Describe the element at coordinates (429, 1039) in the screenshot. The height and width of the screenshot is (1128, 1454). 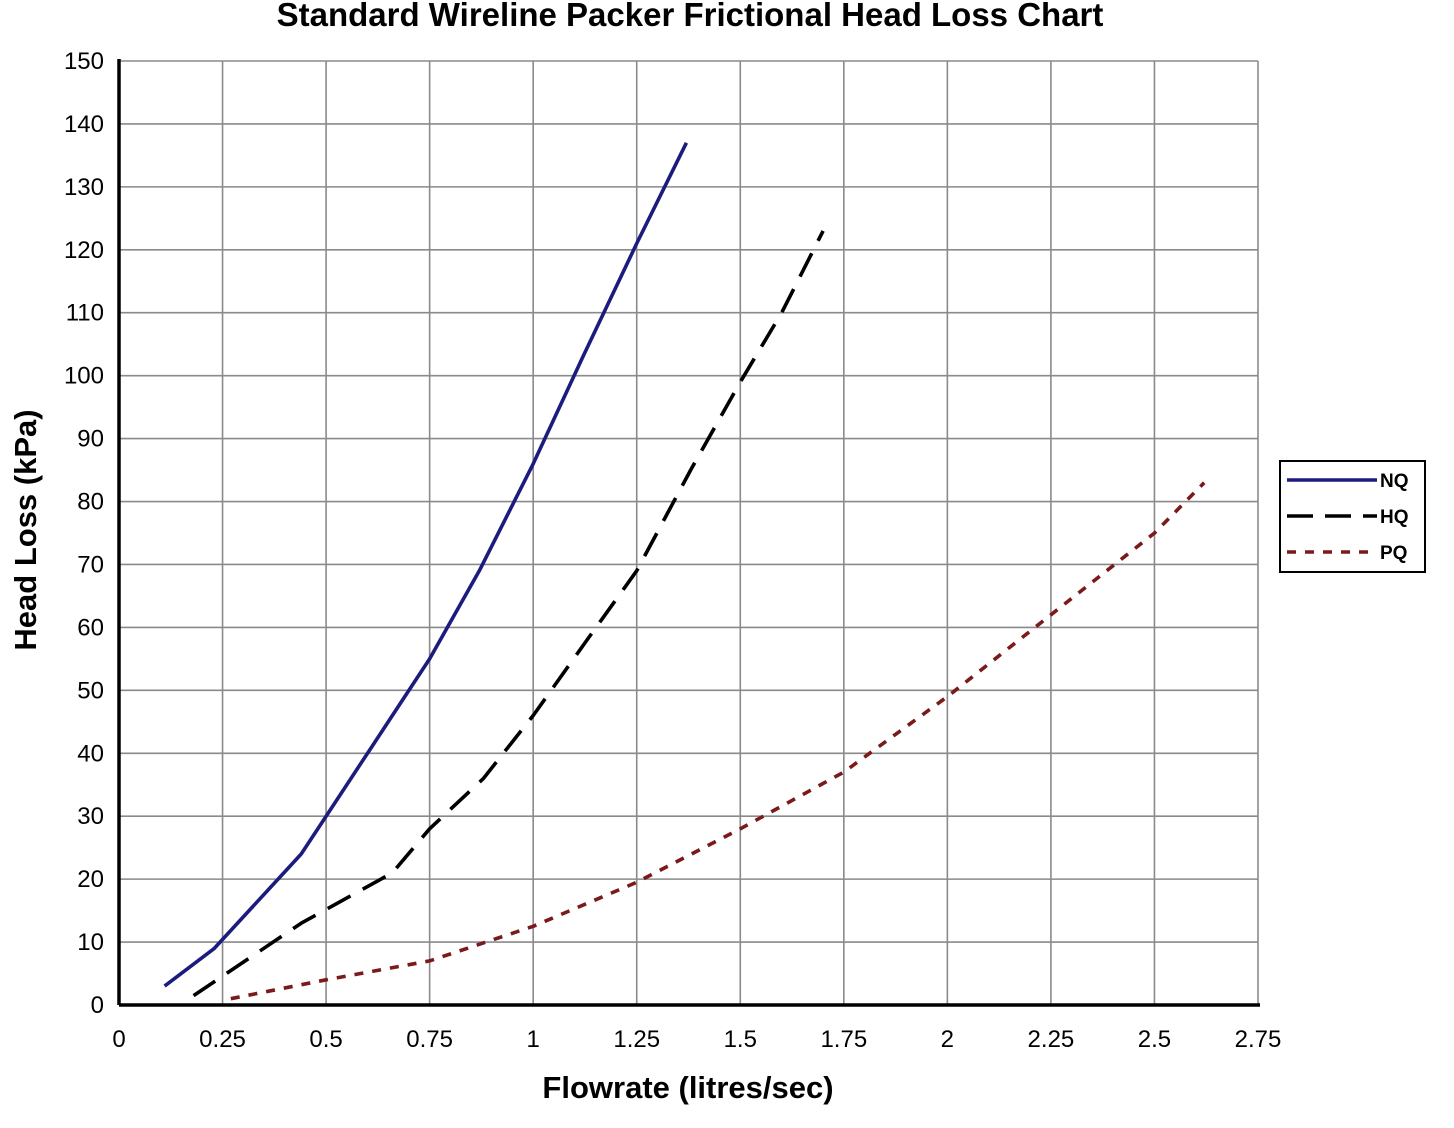
I see `x-tick-label: 0.75` at that location.